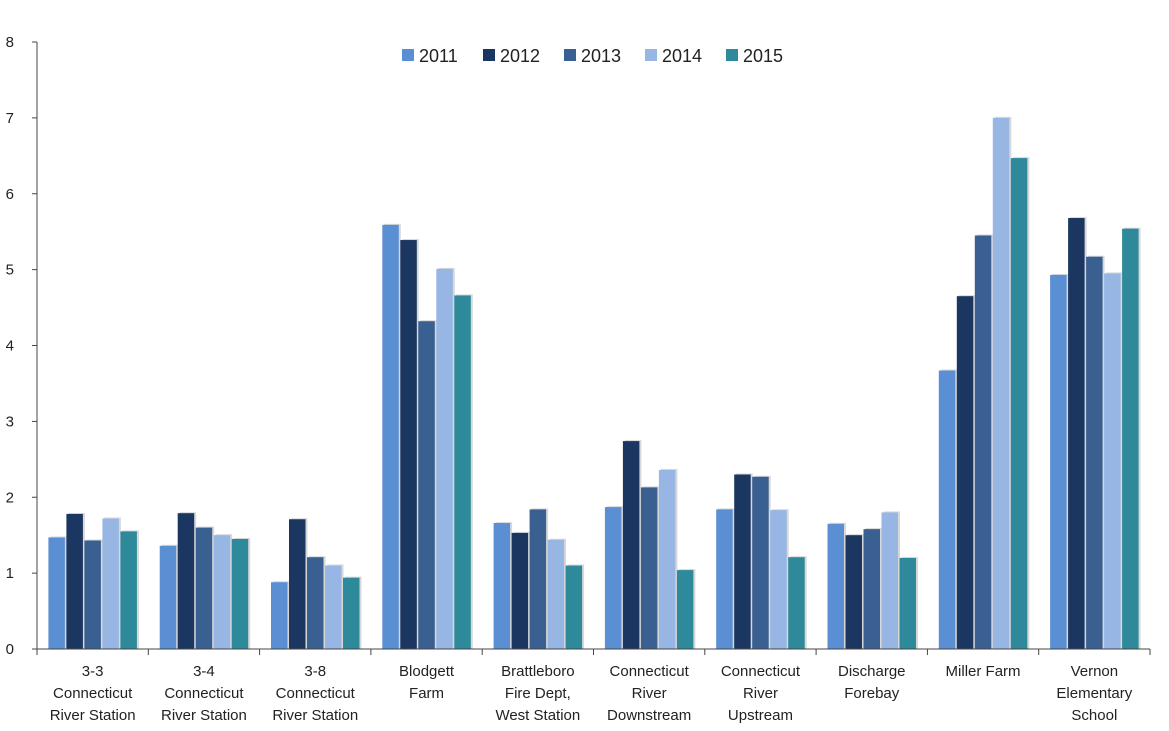 This screenshot has height=731, width=1169. What do you see at coordinates (10, 270) in the screenshot?
I see `y-tick-label: 5` at bounding box center [10, 270].